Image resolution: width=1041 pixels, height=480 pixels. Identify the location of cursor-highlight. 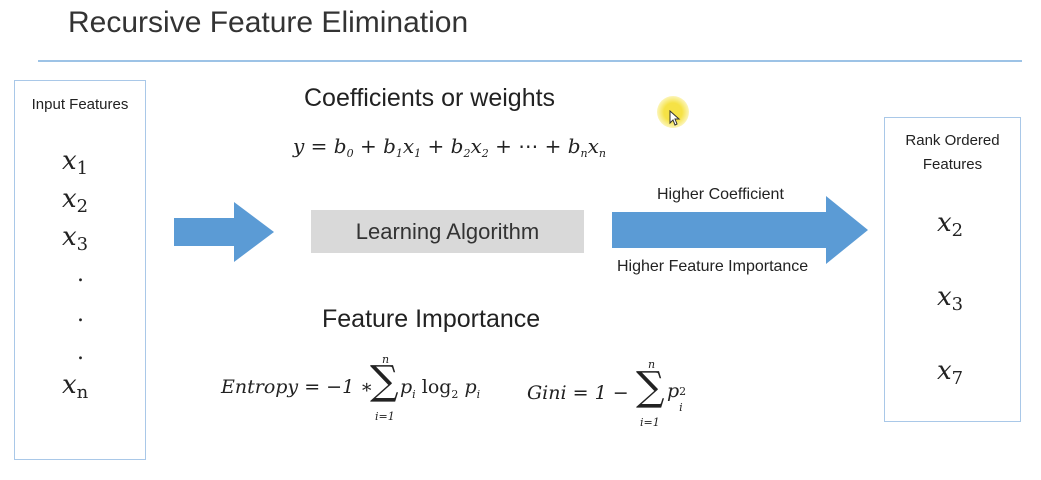
(673, 112).